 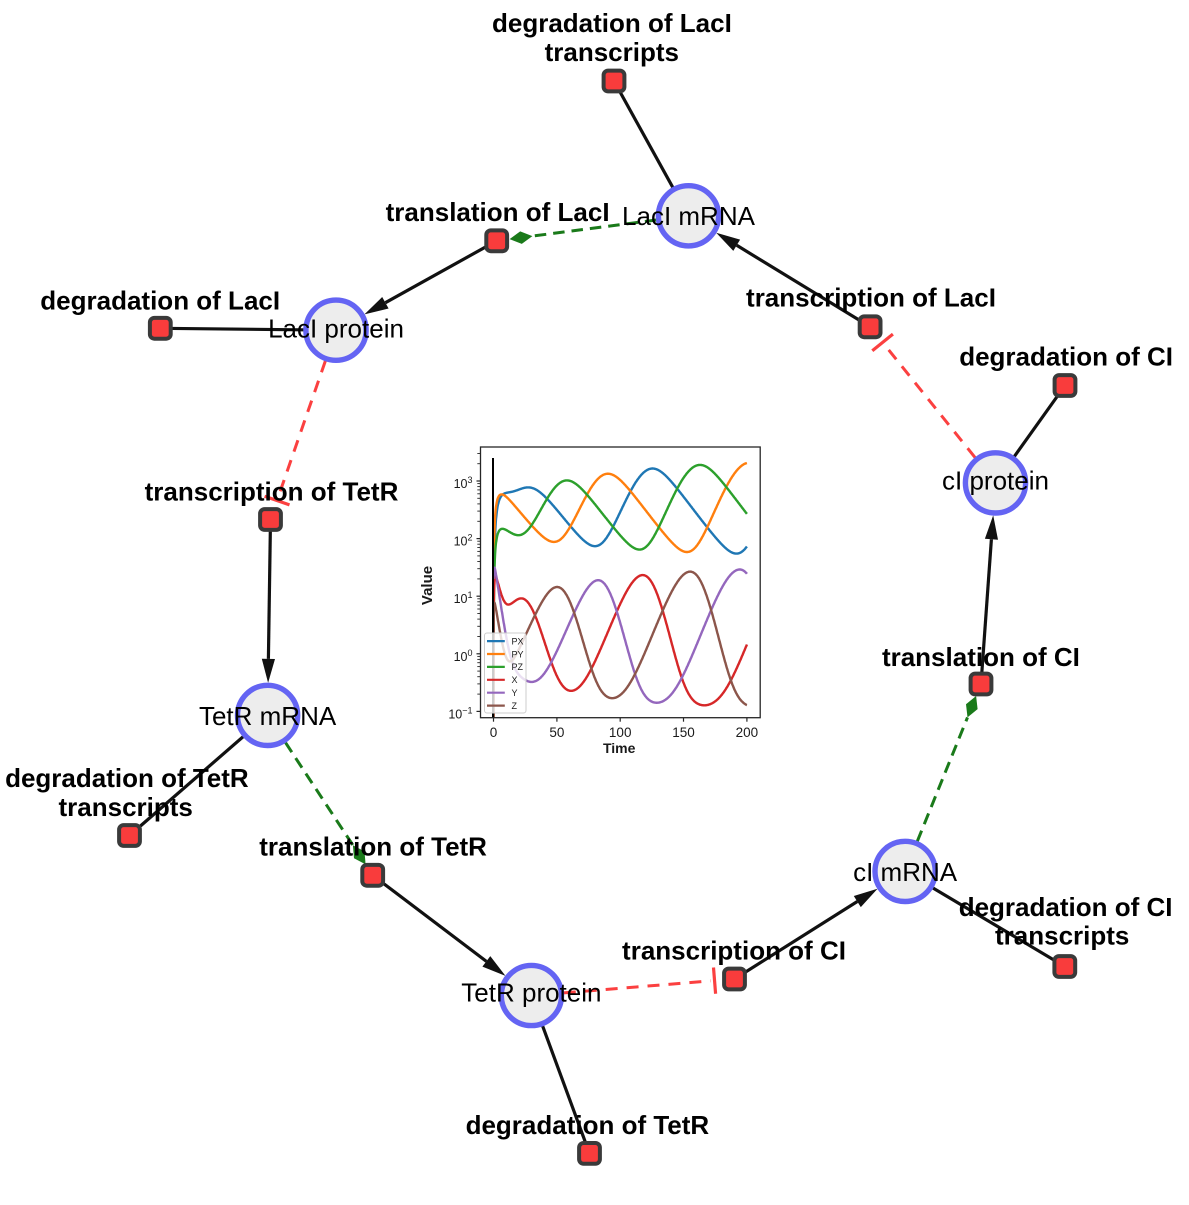 I want to click on svg-text: 100, so click(x=620, y=732).